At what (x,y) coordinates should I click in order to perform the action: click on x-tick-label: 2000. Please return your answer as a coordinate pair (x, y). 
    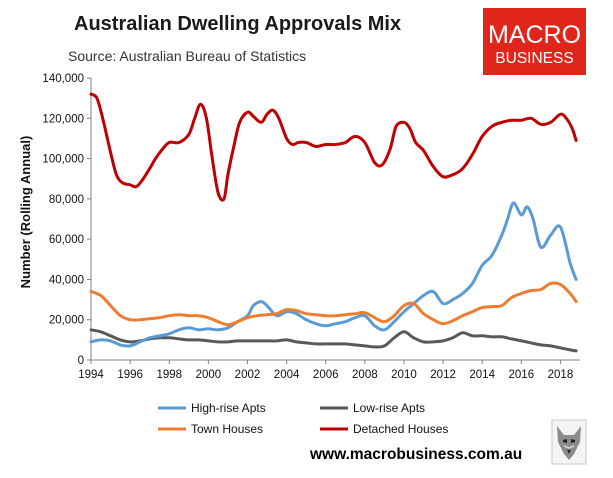
    Looking at the image, I should click on (209, 375).